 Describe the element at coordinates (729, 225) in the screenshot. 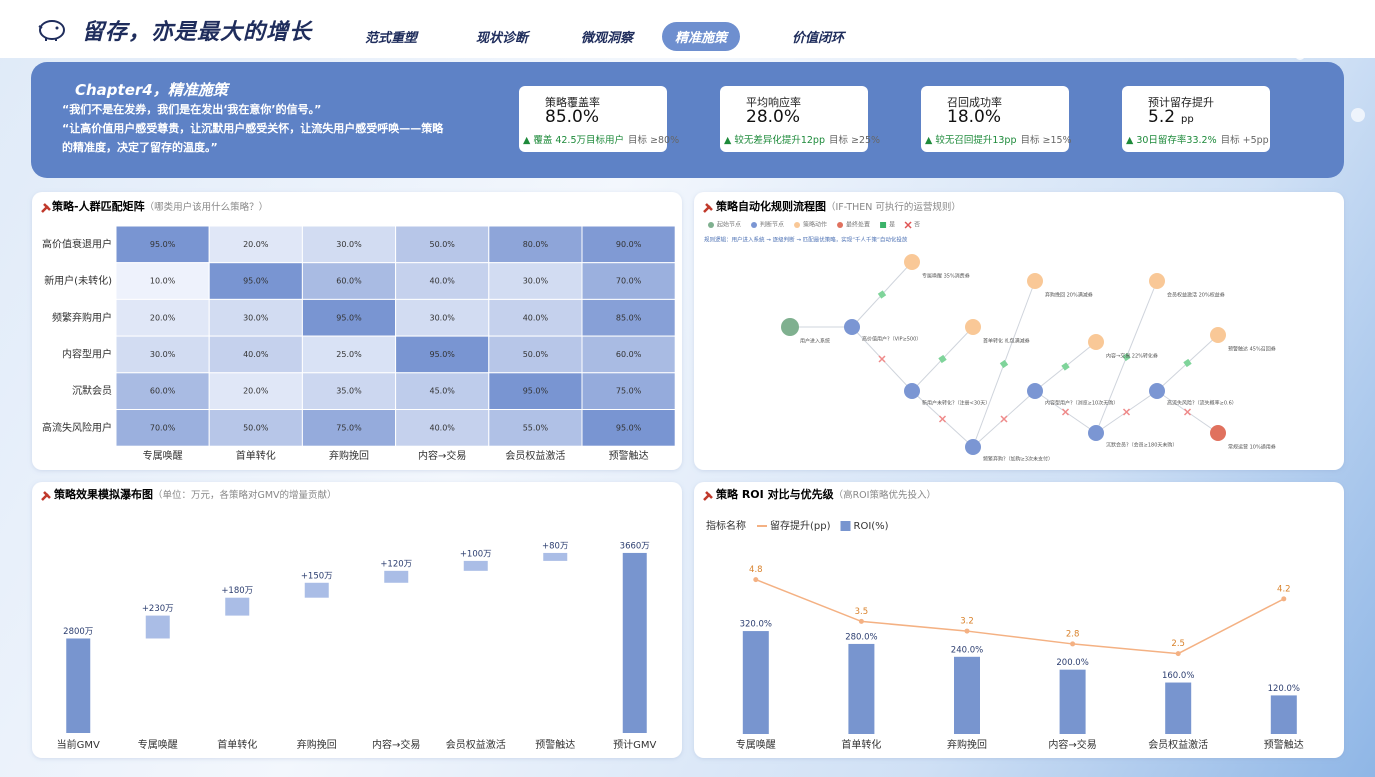

I see `legend-label: 起始节点` at that location.